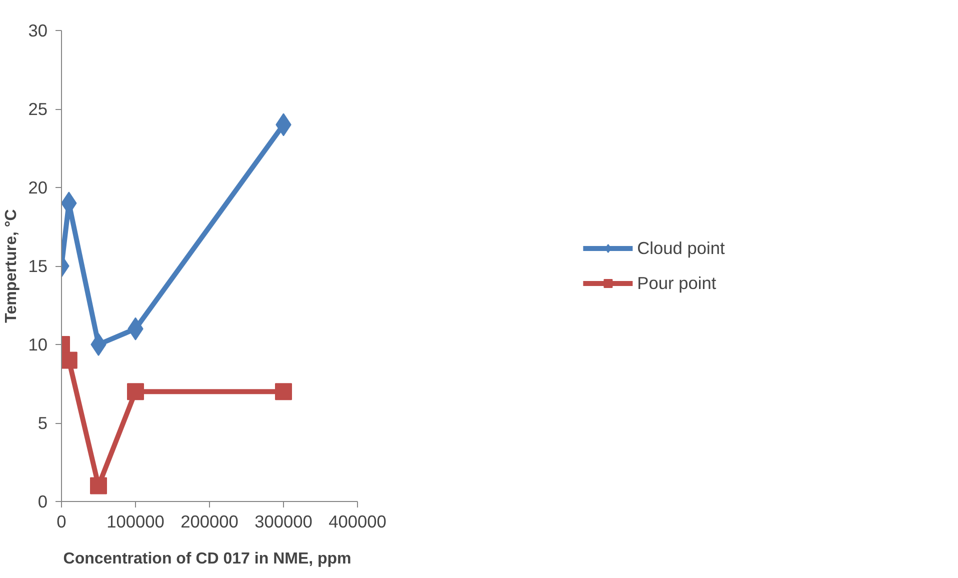  Describe the element at coordinates (43, 423) in the screenshot. I see `y-tick-label: 5` at that location.